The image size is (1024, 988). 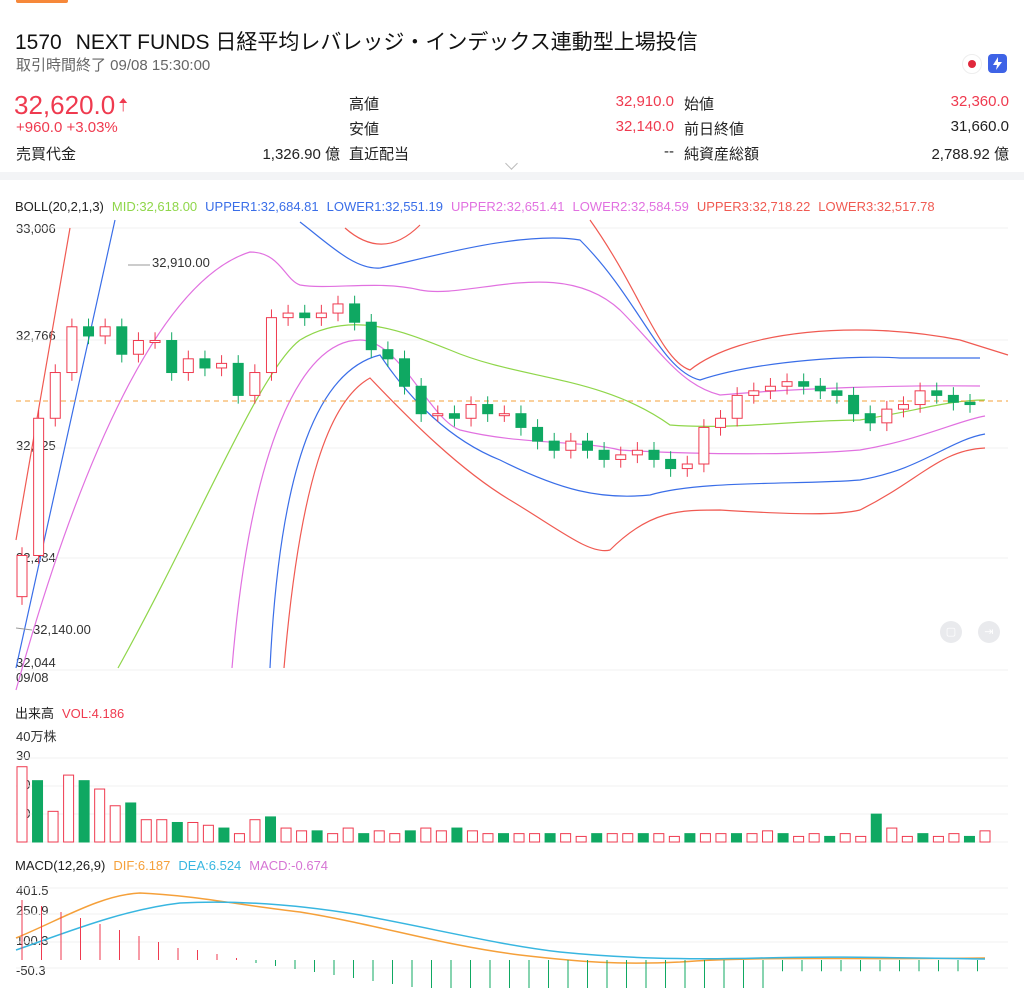 What do you see at coordinates (979, 126) in the screenshot?
I see `prev-close-value: 31,660.0` at bounding box center [979, 126].